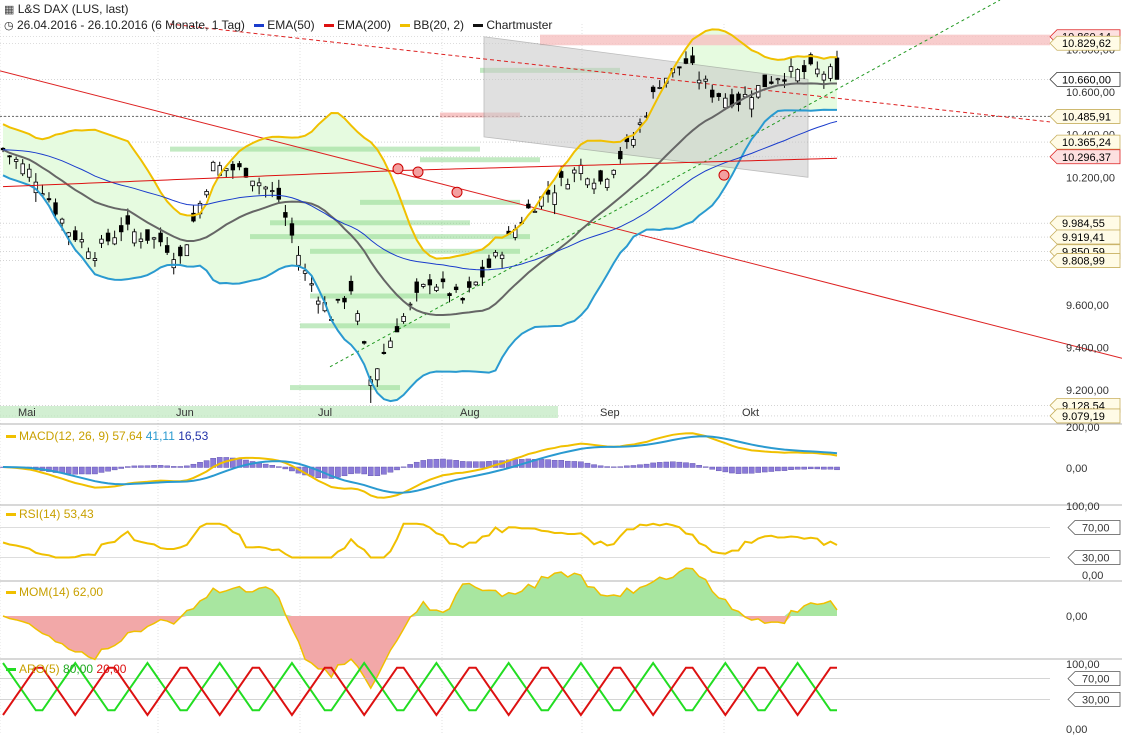  Describe the element at coordinates (1087, 391) in the screenshot. I see `price-tick-label: 9.200,00` at that location.